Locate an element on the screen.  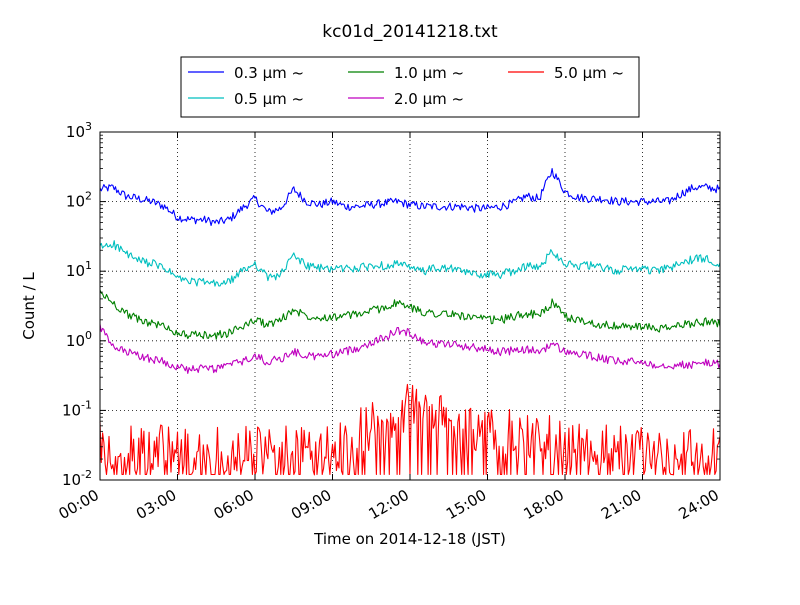
y-tick-label: 10⁰ is located at coordinates (79, 339).